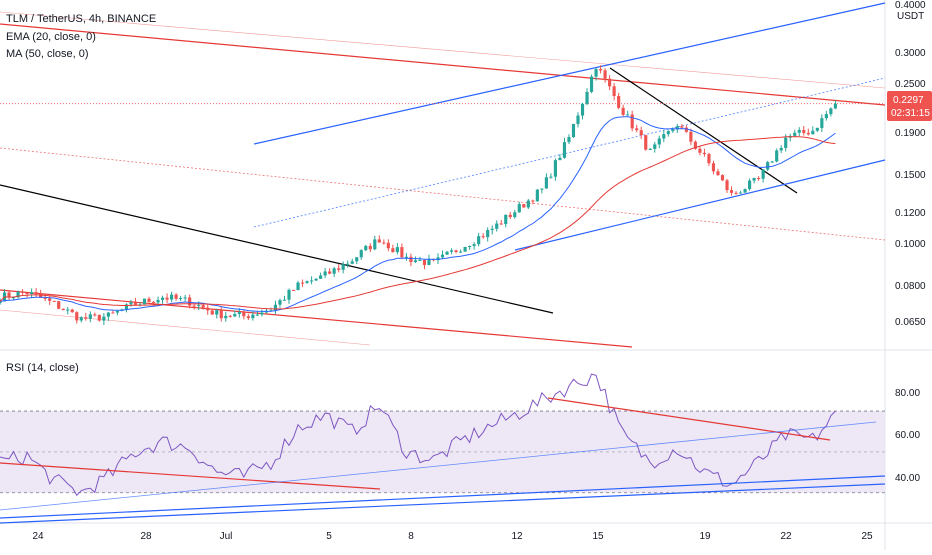  I want to click on rsi-blue-trendline-lower, so click(443, 503).